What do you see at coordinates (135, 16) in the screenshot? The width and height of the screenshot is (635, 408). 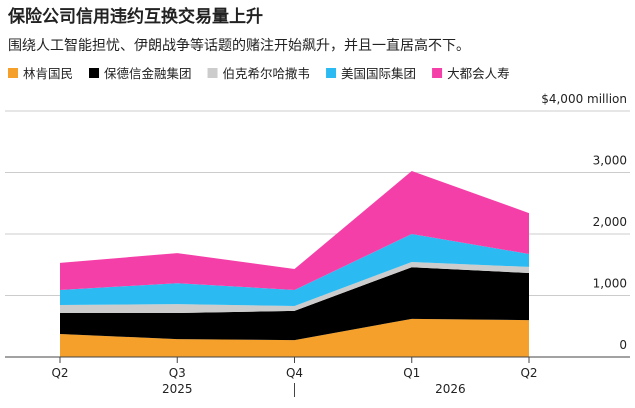 I see `chart-title: 保险公司信用违约互换交易量上升` at bounding box center [135, 16].